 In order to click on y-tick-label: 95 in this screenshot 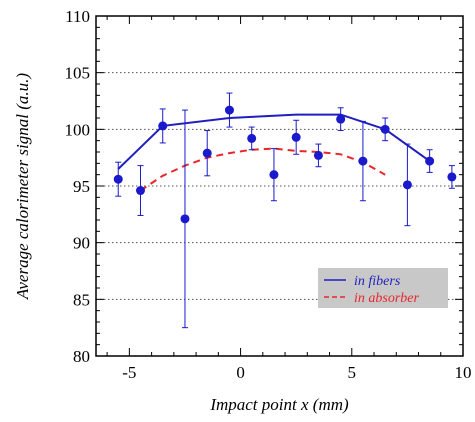, I will do `click(81, 186)`.